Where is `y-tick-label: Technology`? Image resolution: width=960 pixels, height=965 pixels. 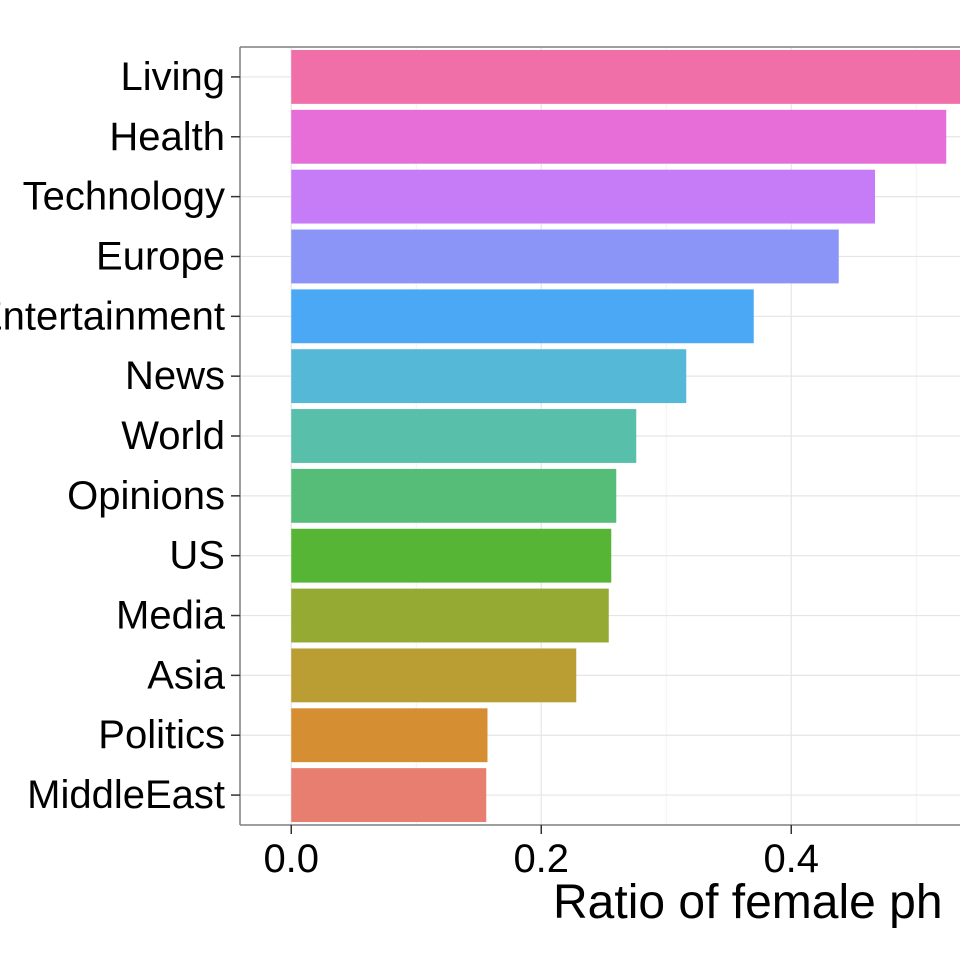
y-tick-label: Technology is located at coordinates (124, 197).